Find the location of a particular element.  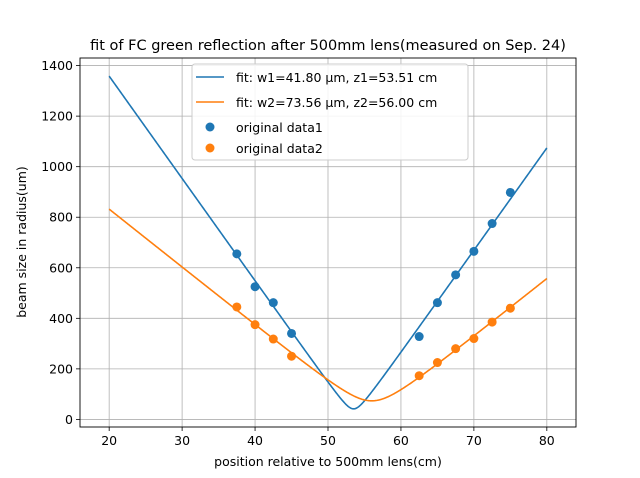

legend-box is located at coordinates (330, 112).